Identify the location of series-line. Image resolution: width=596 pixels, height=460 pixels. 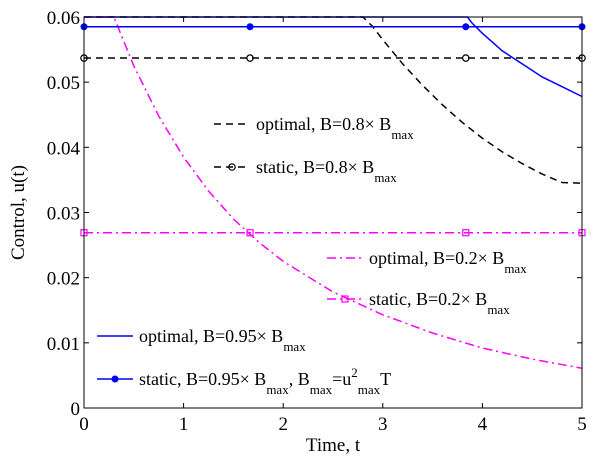
(333, 57).